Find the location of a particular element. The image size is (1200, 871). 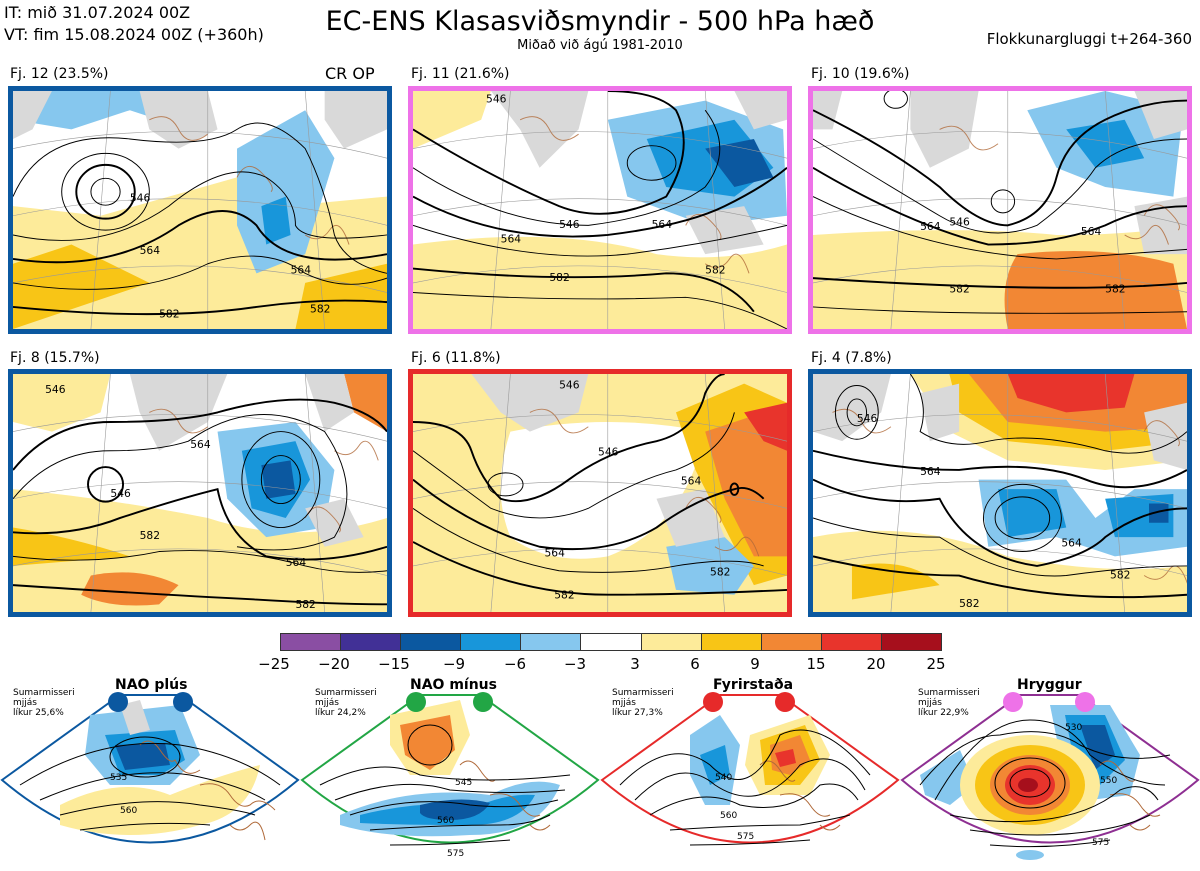

regime-nao-minus: 545 560 575 is located at coordinates (450, 773).